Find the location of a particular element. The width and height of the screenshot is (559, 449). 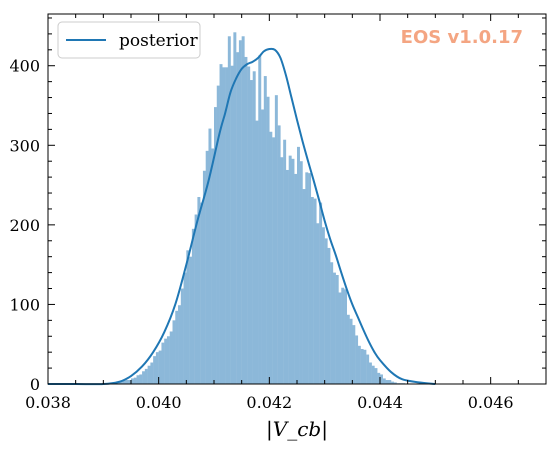

x-tick-label: 0.040 is located at coordinates (159, 402).